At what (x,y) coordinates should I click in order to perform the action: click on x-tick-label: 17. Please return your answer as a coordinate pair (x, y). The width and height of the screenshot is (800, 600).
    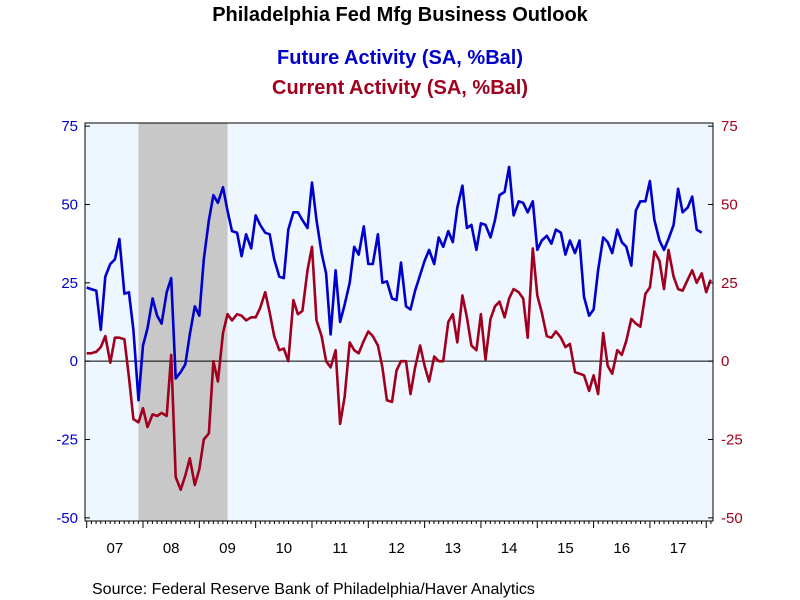
    Looking at the image, I should click on (678, 548).